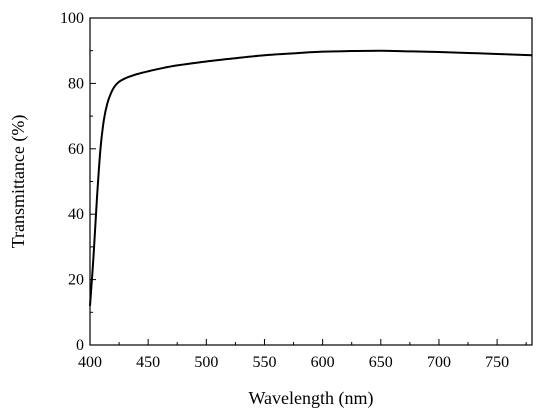 The width and height of the screenshot is (550, 414). I want to click on y-tick-label: 60, so click(76, 149).